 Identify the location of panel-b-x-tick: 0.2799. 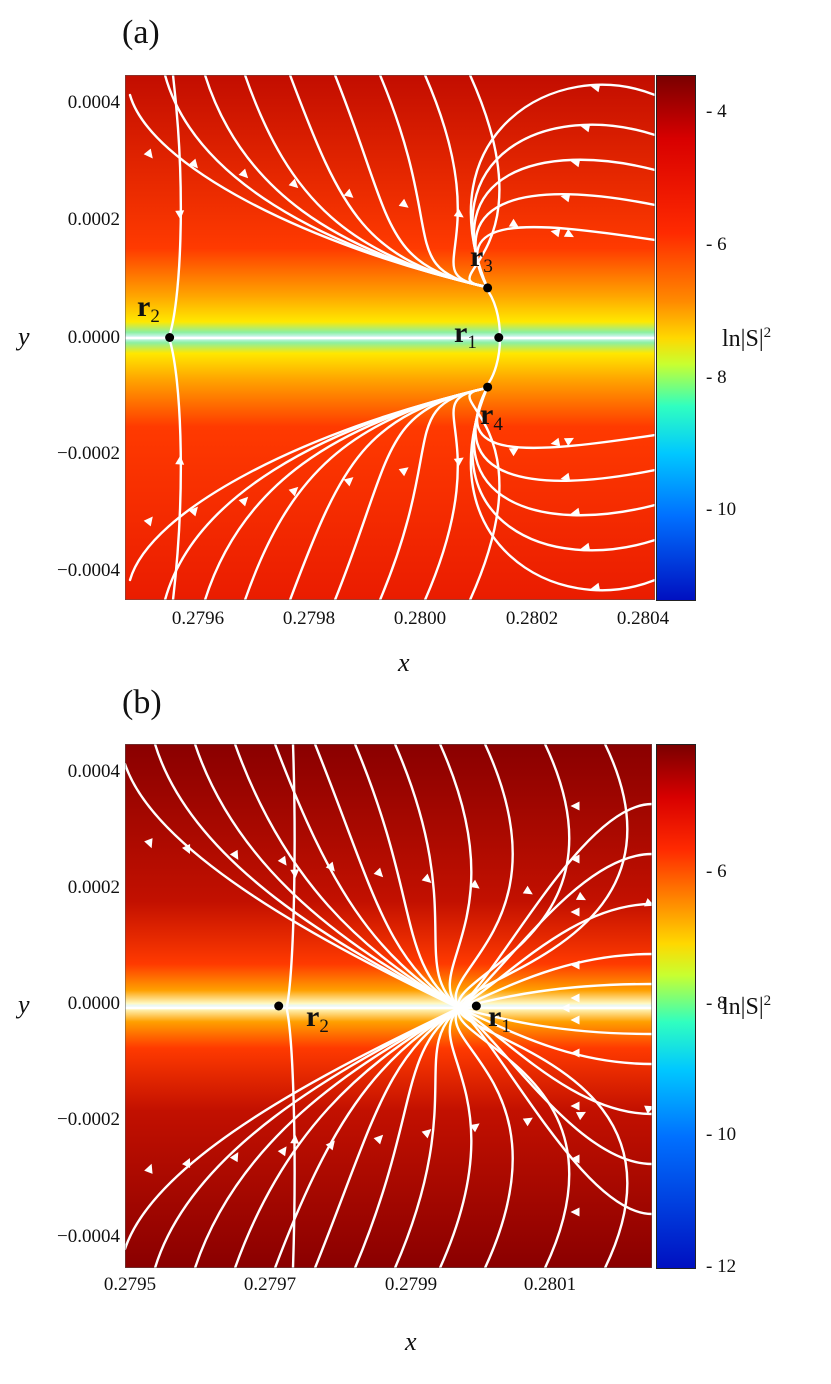
(411, 1284).